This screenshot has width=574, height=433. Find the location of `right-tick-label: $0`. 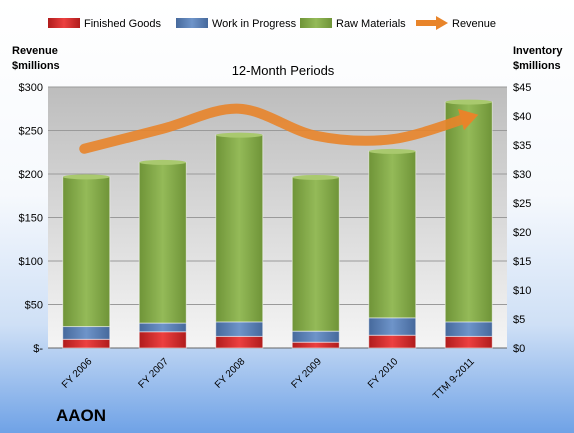

right-tick-label: $0 is located at coordinates (519, 349).